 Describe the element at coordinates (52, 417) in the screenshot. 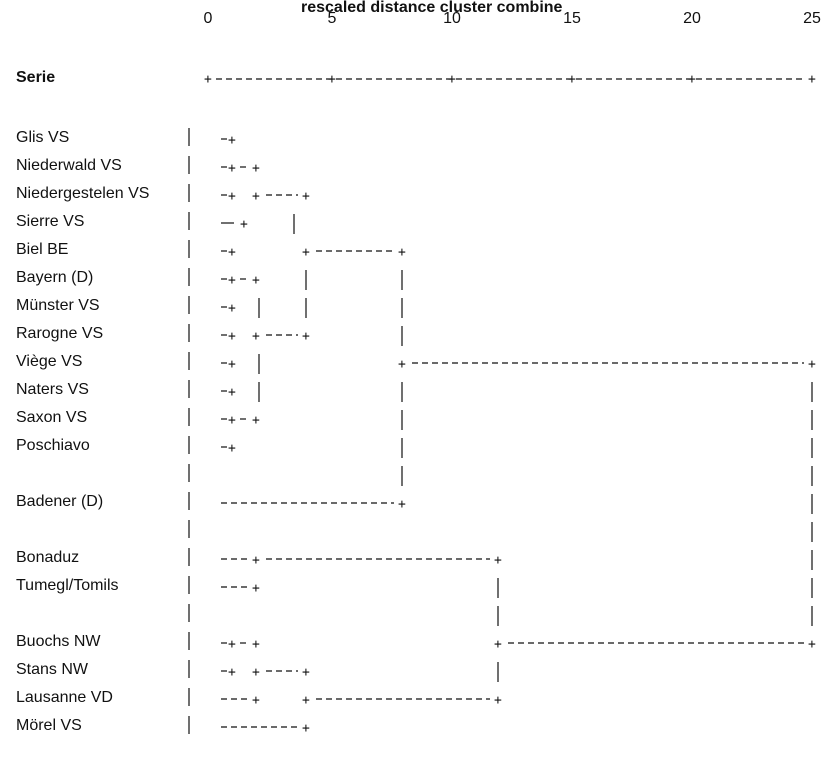

I see `row-label-saxon: Saxon VS` at that location.